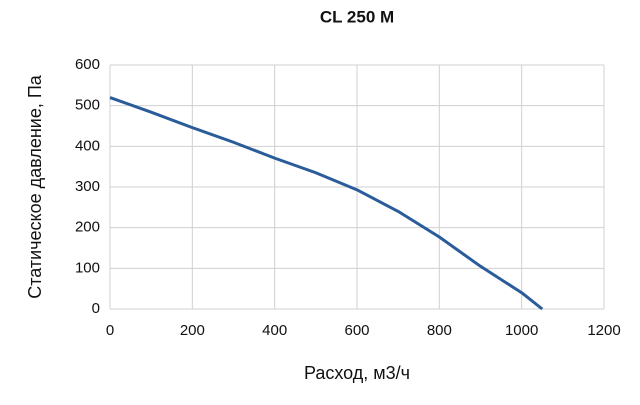 The image size is (640, 405). What do you see at coordinates (87, 186) in the screenshot?
I see `y-tick-label: 300` at bounding box center [87, 186].